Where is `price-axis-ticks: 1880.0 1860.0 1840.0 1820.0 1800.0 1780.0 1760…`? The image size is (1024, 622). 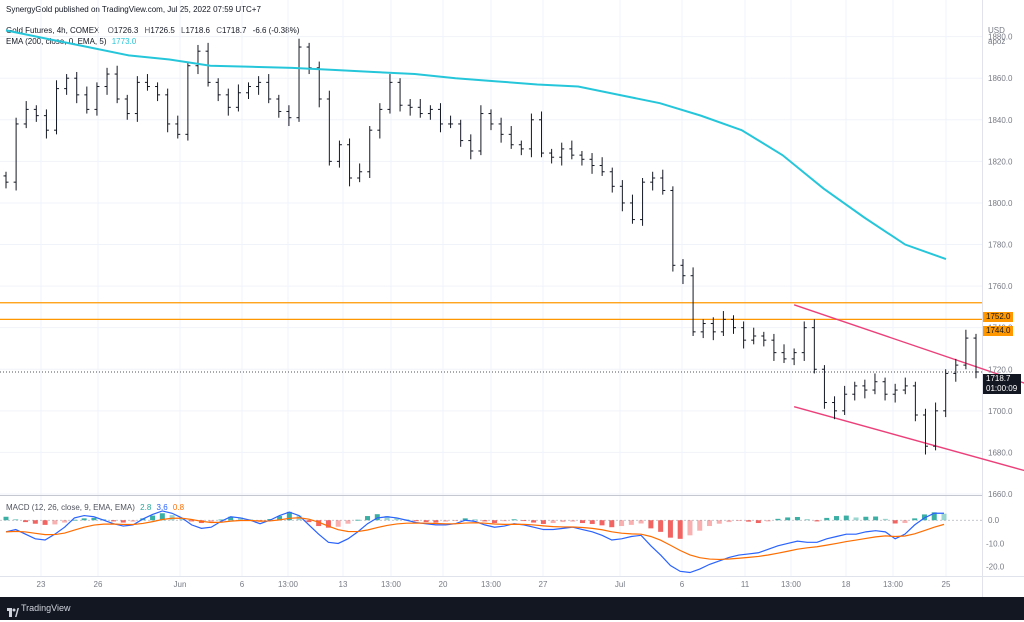
price-axis-ticks: 1880.0 1860.0 1840.0 1820.0 1800.0 1780.0 1760… is located at coordinates (1000, 266).